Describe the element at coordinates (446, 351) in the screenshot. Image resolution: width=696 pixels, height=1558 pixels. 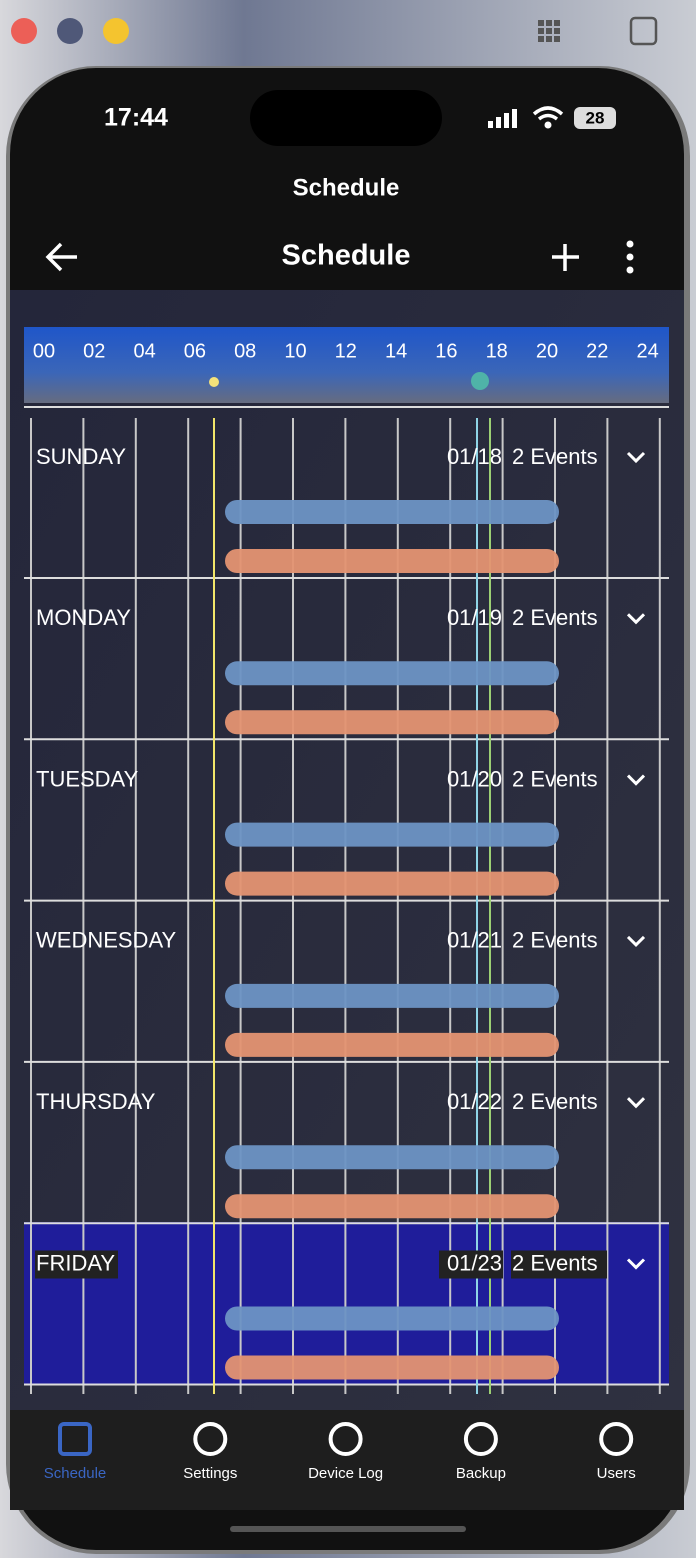
I see `hour-label: 16` at that location.